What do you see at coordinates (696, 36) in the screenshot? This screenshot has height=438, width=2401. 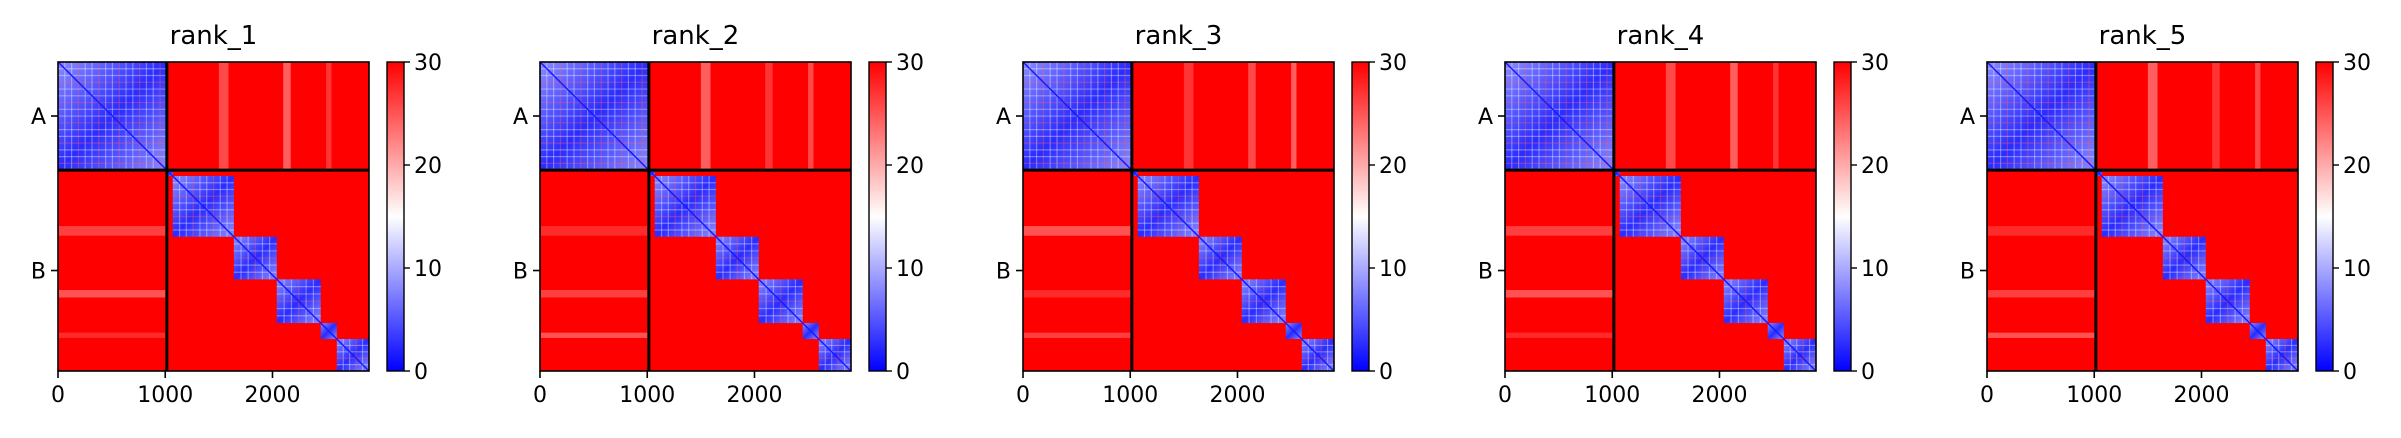 I see `panel-title: rank_2` at bounding box center [696, 36].